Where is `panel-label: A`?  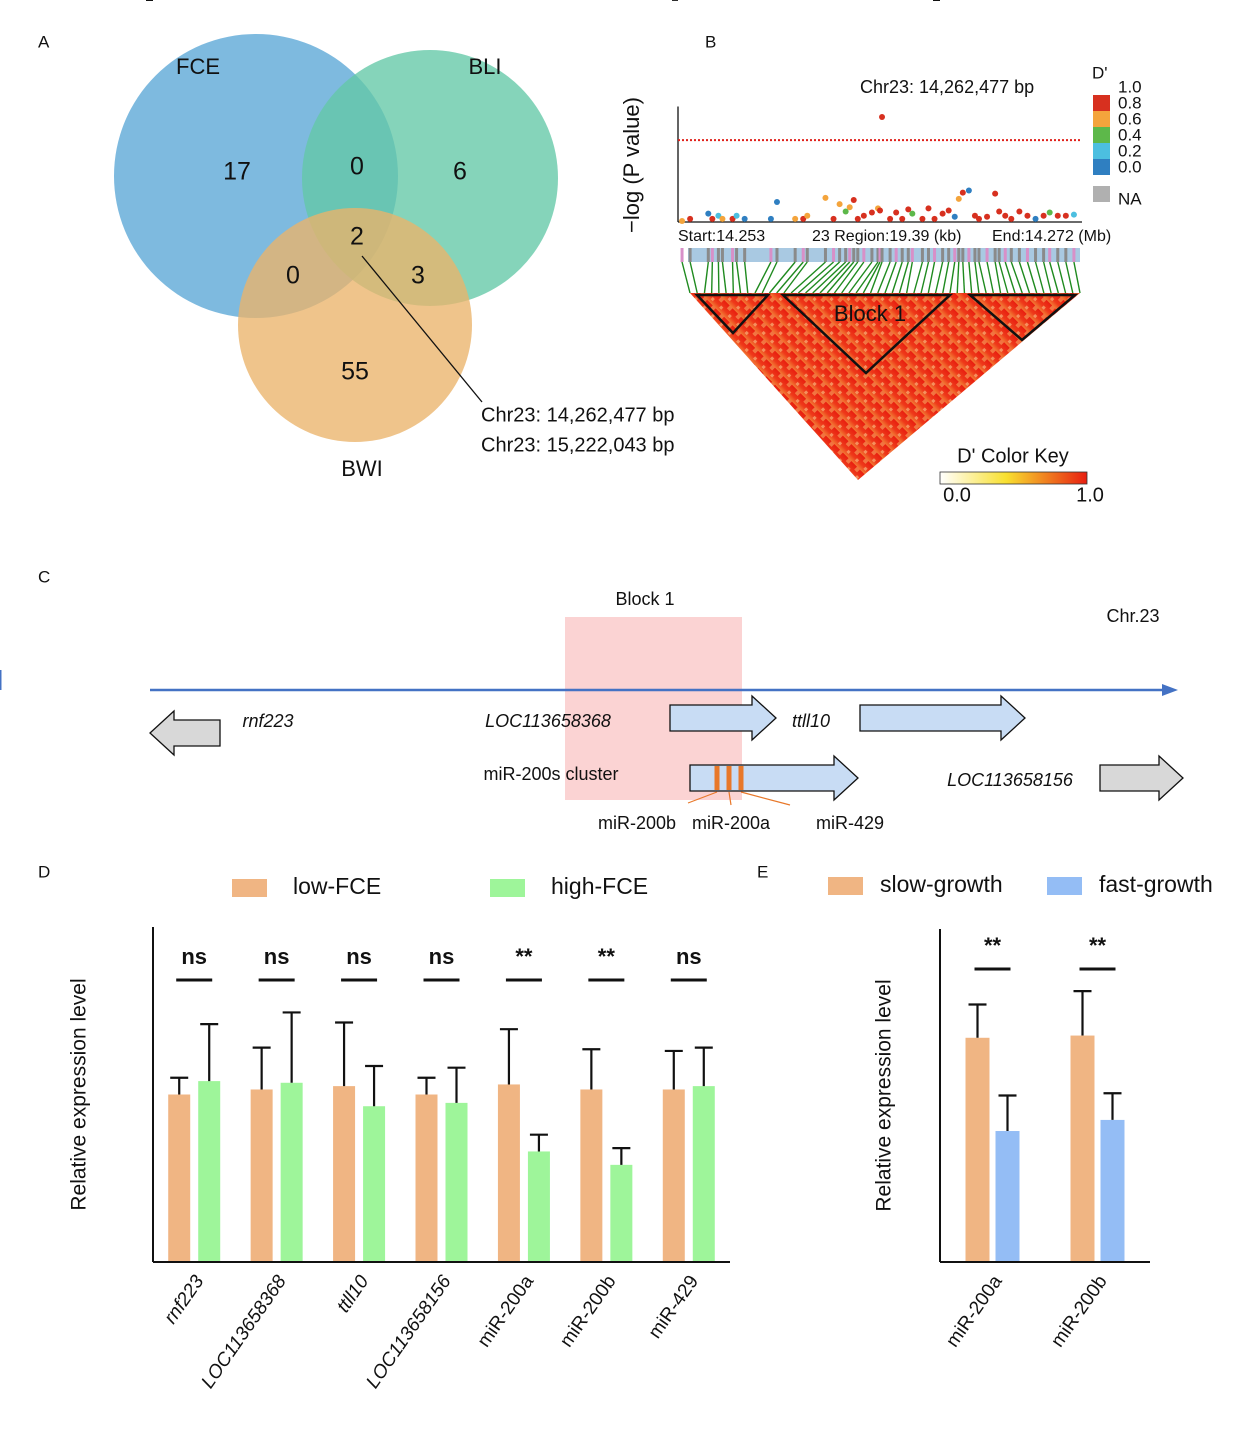 panel-label: A is located at coordinates (44, 41).